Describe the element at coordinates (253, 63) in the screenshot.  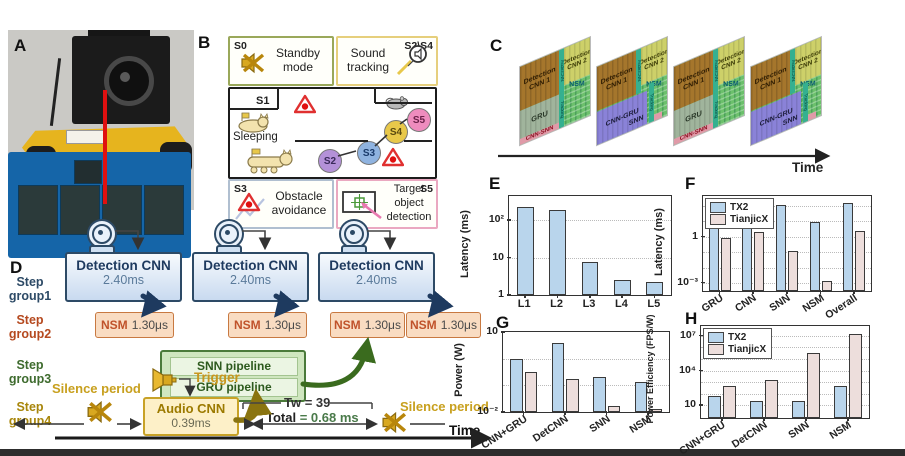
I see `muted-speaker-icon` at that location.